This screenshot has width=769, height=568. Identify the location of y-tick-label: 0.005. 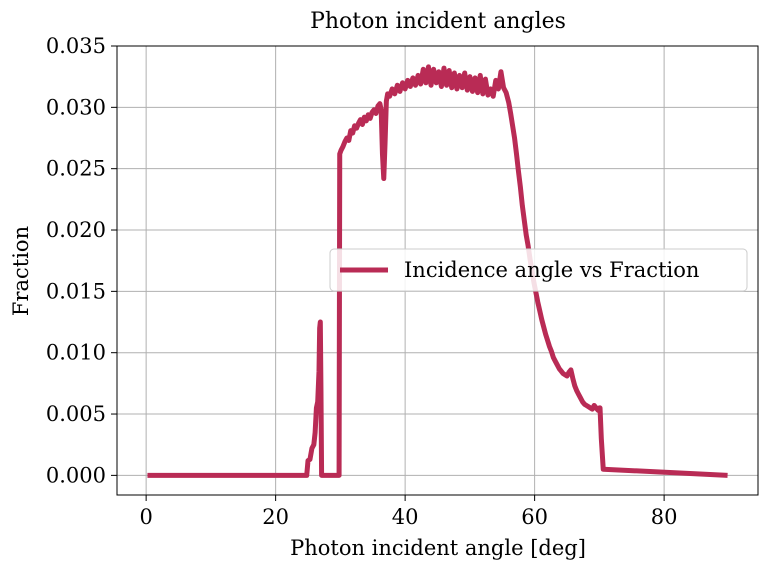
(76, 414).